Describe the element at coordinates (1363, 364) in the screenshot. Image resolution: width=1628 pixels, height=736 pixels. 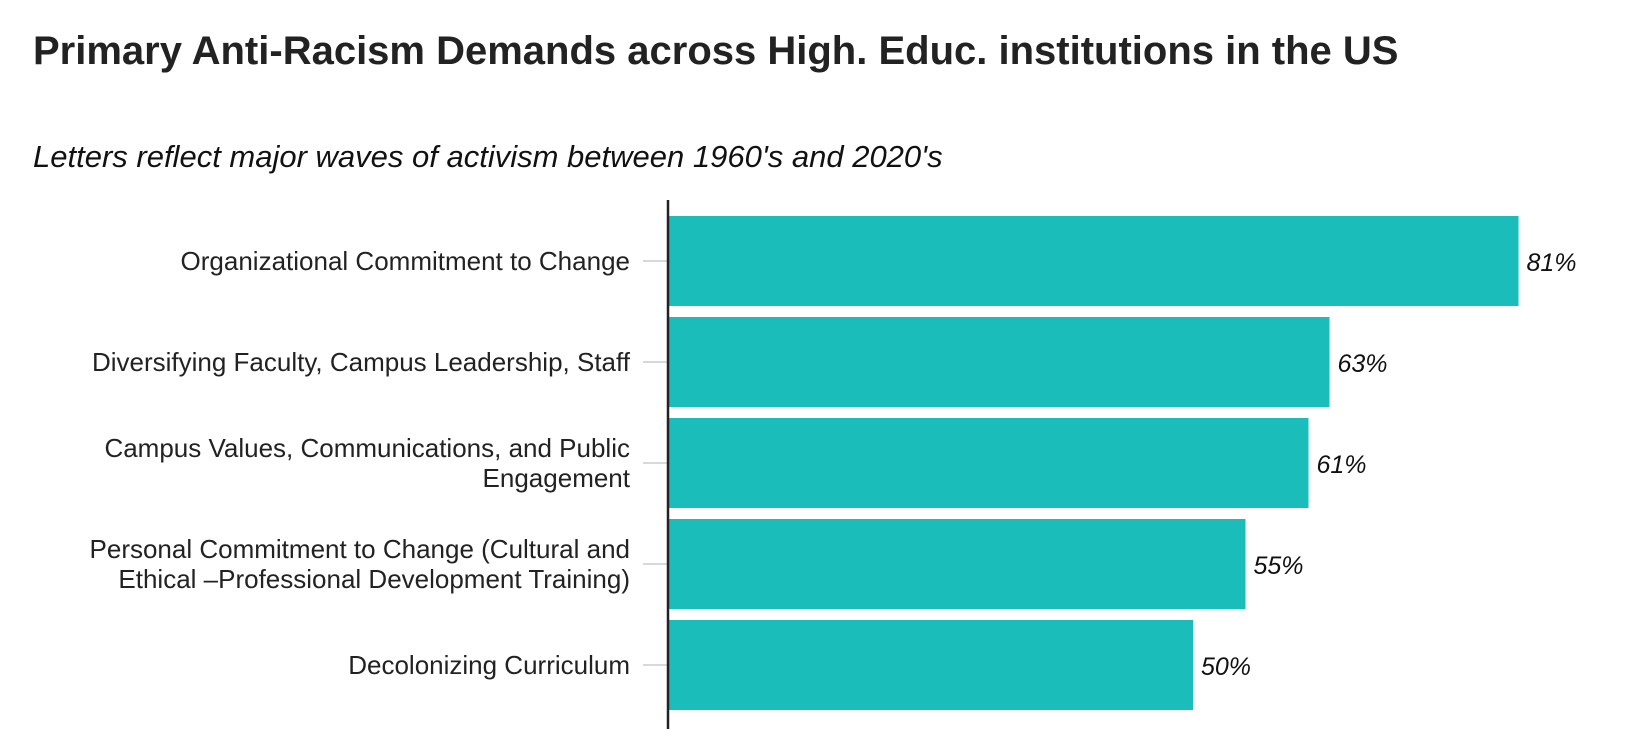
I see `value-label: 63%` at that location.